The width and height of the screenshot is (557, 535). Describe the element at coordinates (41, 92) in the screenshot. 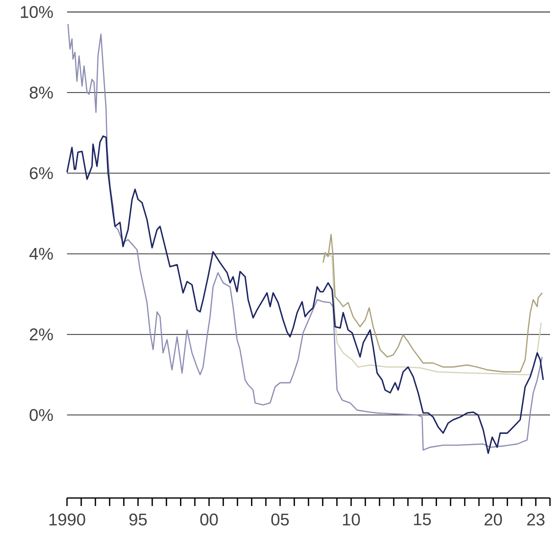

I see `y-tick-label: 8%` at that location.